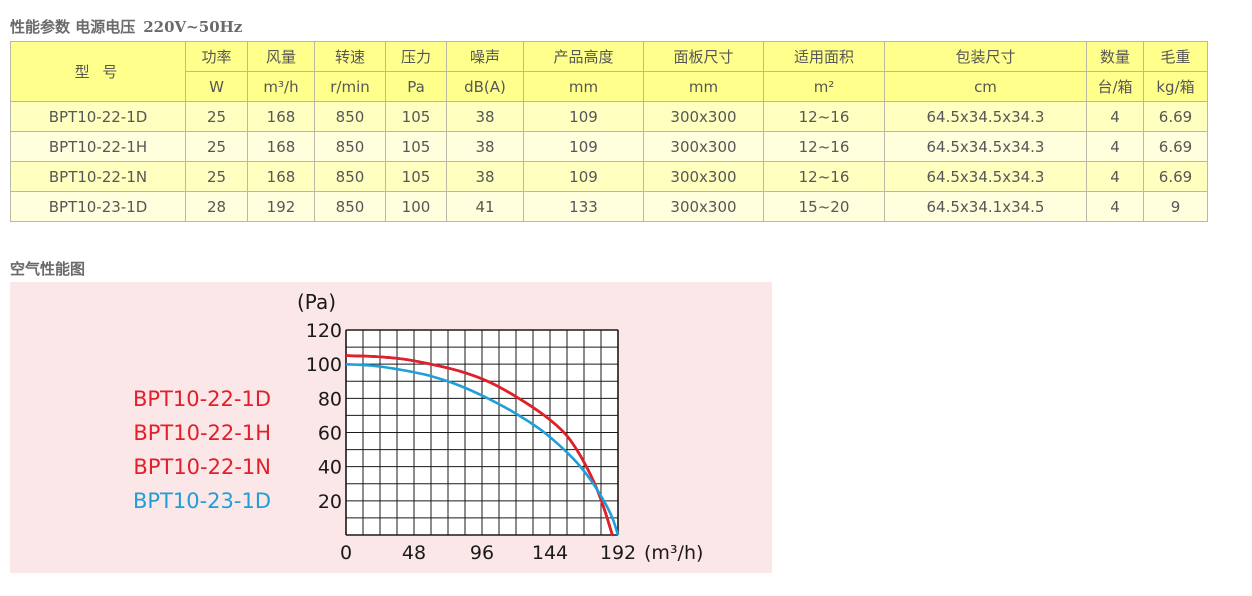  What do you see at coordinates (1115, 86) in the screenshot?
I see `column-unit: 台/箱` at bounding box center [1115, 86].